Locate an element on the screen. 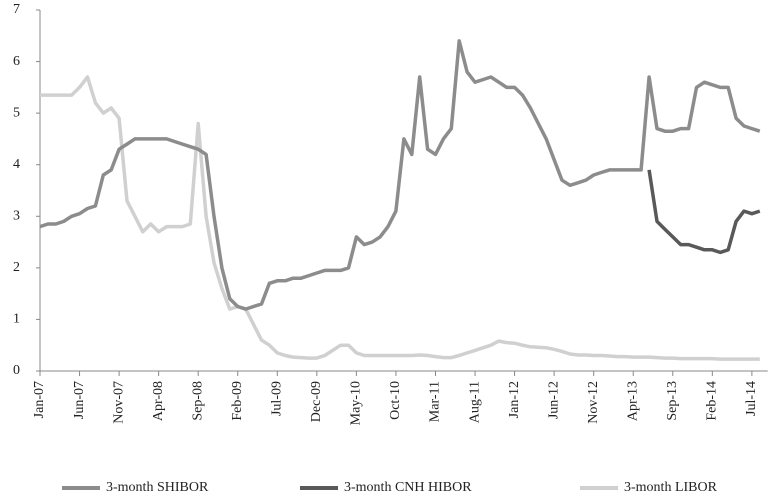 The image size is (768, 500). x-tick-label: Apr-13 is located at coordinates (632, 401).